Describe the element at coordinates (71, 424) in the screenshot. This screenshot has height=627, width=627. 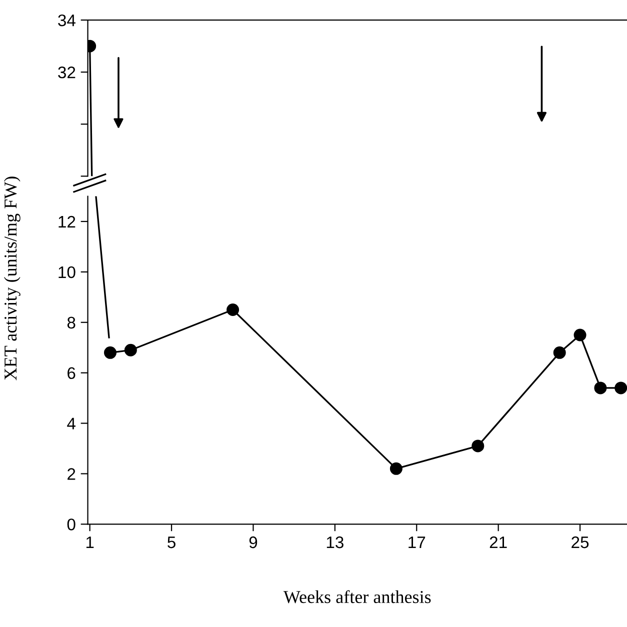
I see `y-tick-label: 4` at that location.